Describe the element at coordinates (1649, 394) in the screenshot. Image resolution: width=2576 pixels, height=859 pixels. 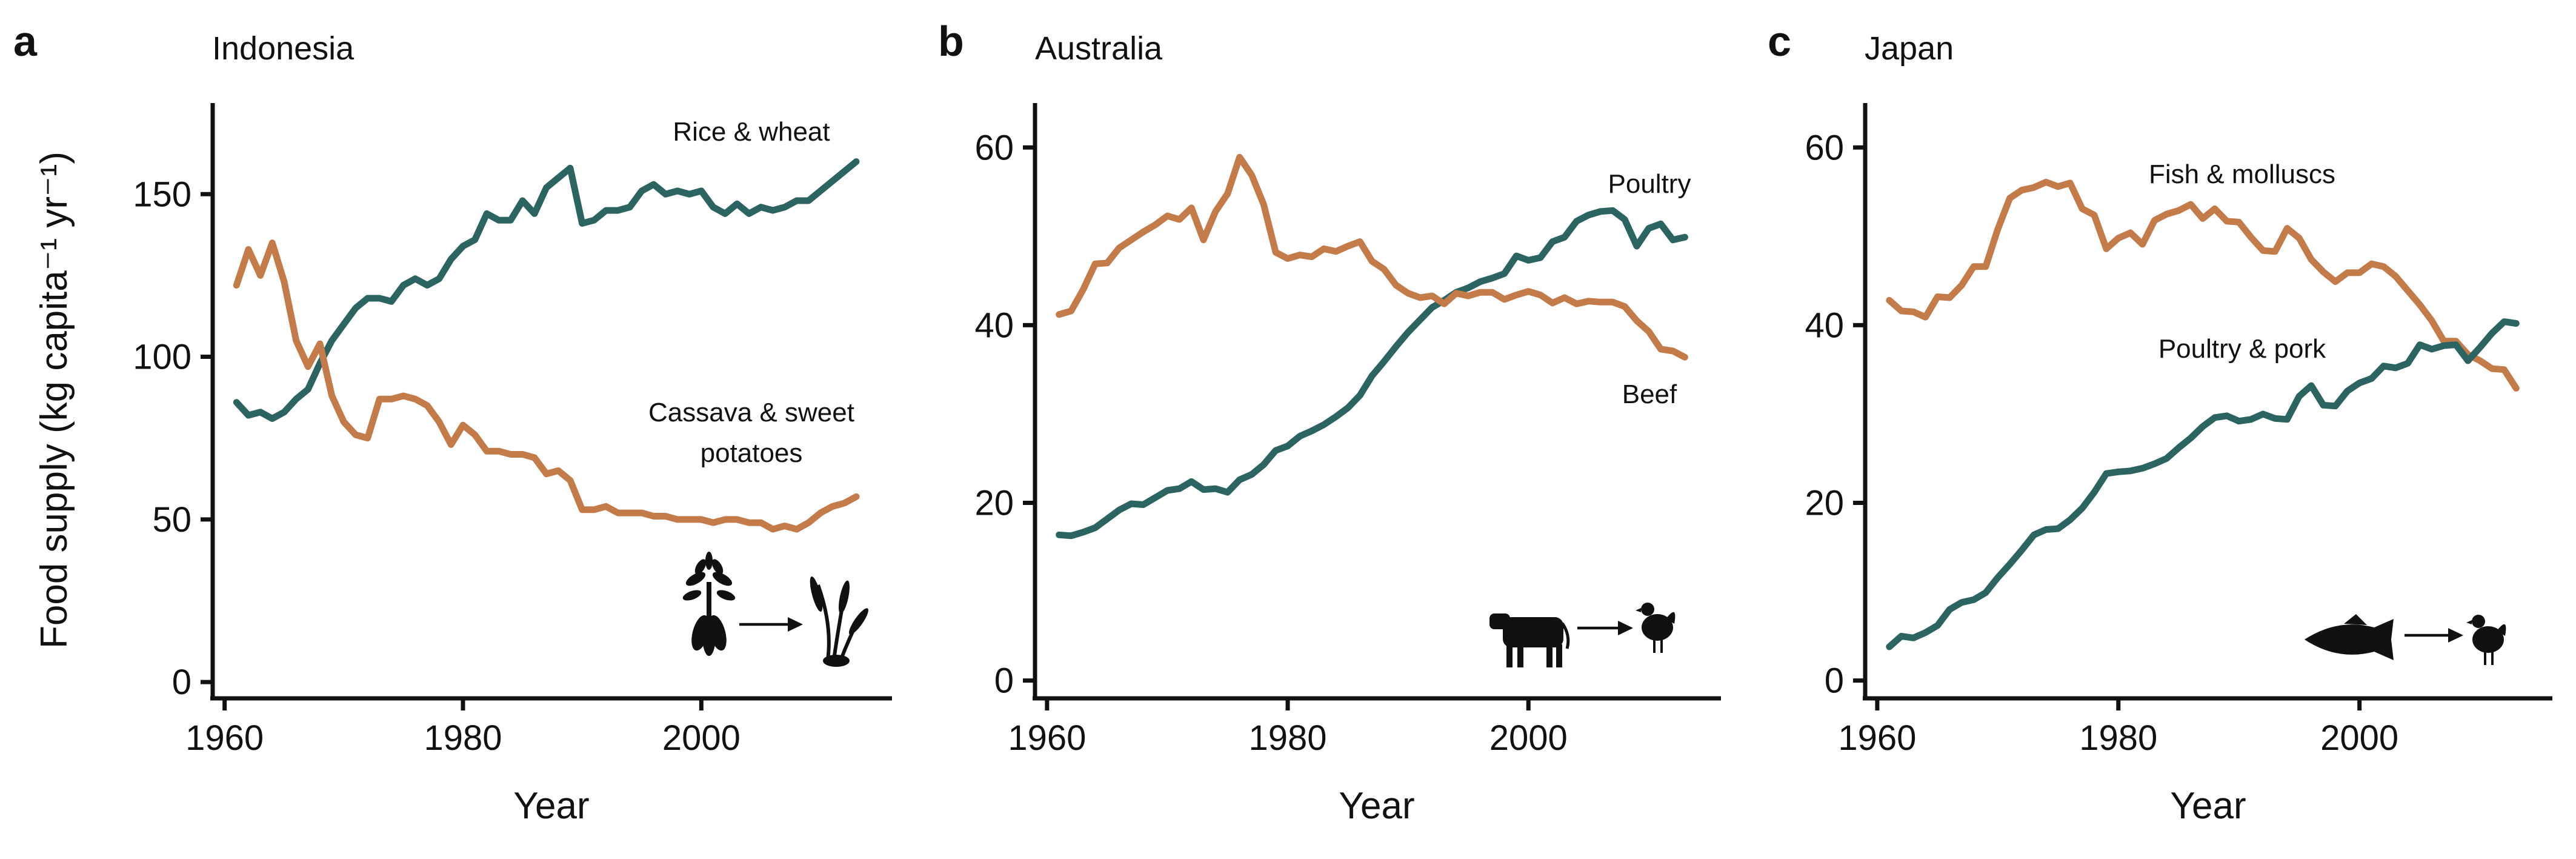
I see `series-label-beef: Beef` at that location.